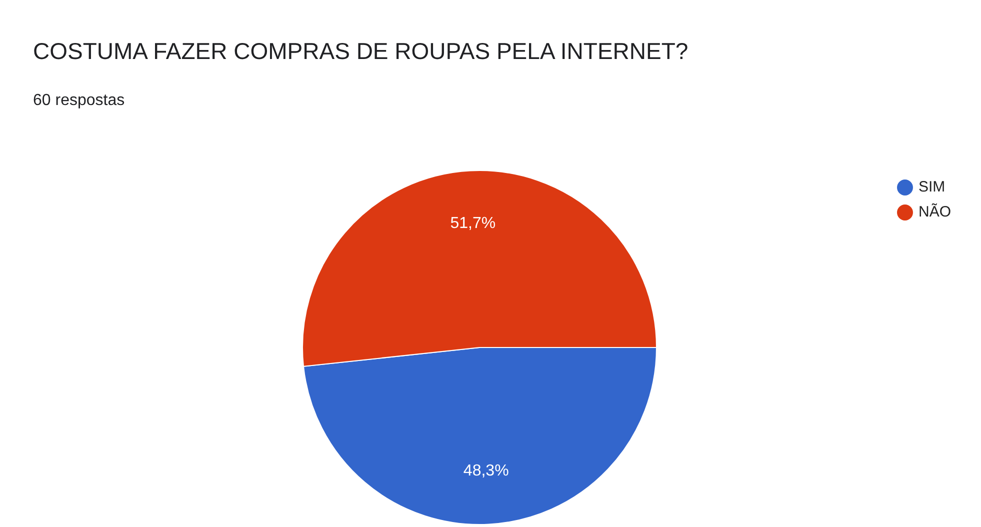 This screenshot has width=981, height=527. Describe the element at coordinates (932, 187) in the screenshot. I see `legend-label: SIM` at that location.